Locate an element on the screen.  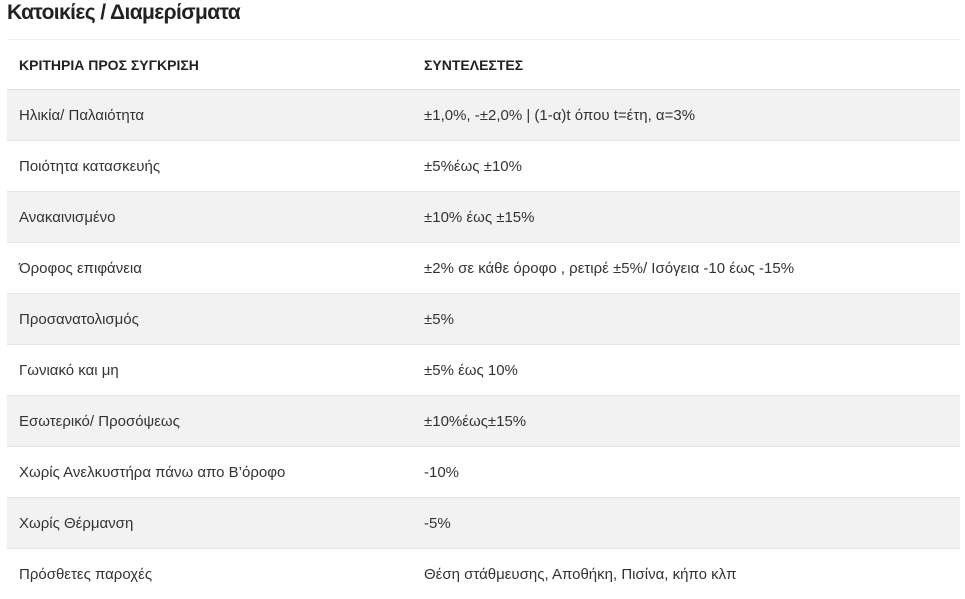
criterion-cell: Γωνιακό και μη is located at coordinates (209, 370).